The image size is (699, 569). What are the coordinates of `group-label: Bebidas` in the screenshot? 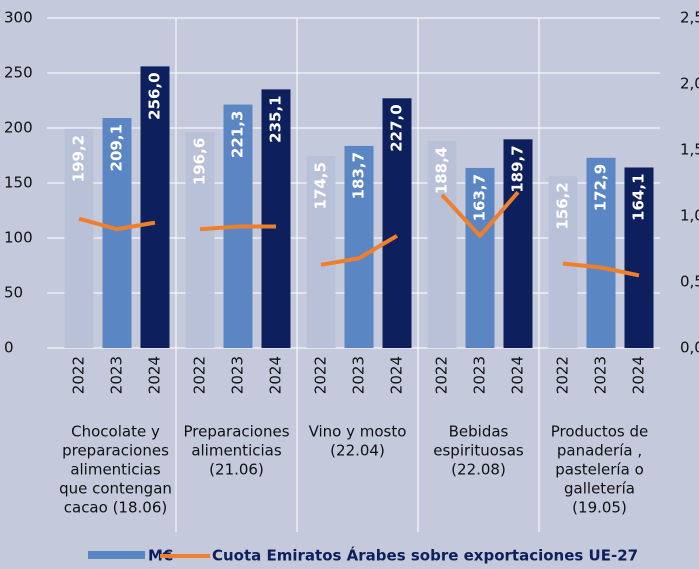 It's located at (479, 432).